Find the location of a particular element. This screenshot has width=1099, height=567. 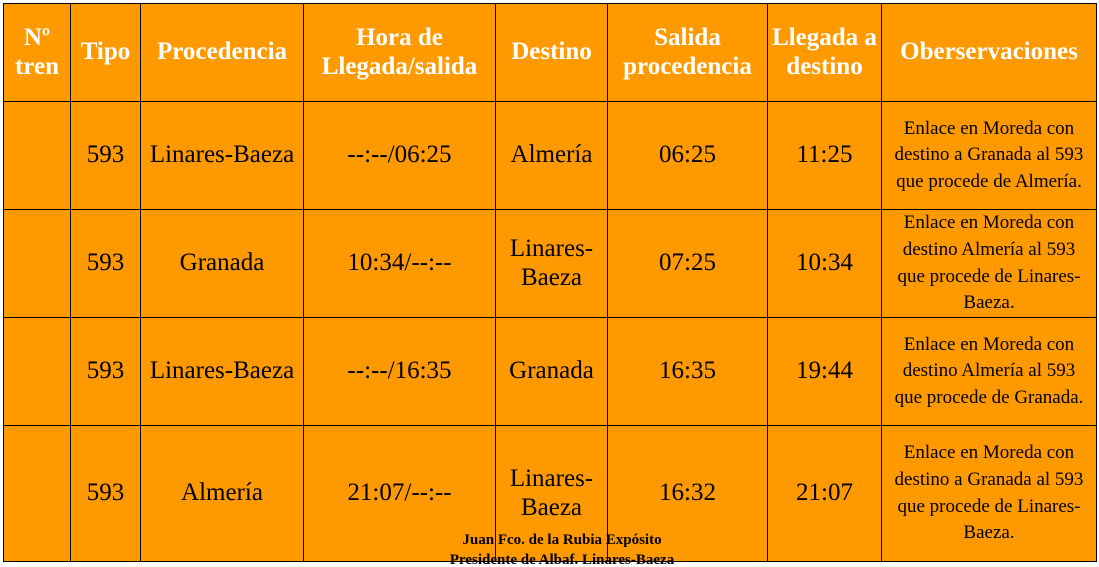

table-cell: 11:25 is located at coordinates (824, 155).